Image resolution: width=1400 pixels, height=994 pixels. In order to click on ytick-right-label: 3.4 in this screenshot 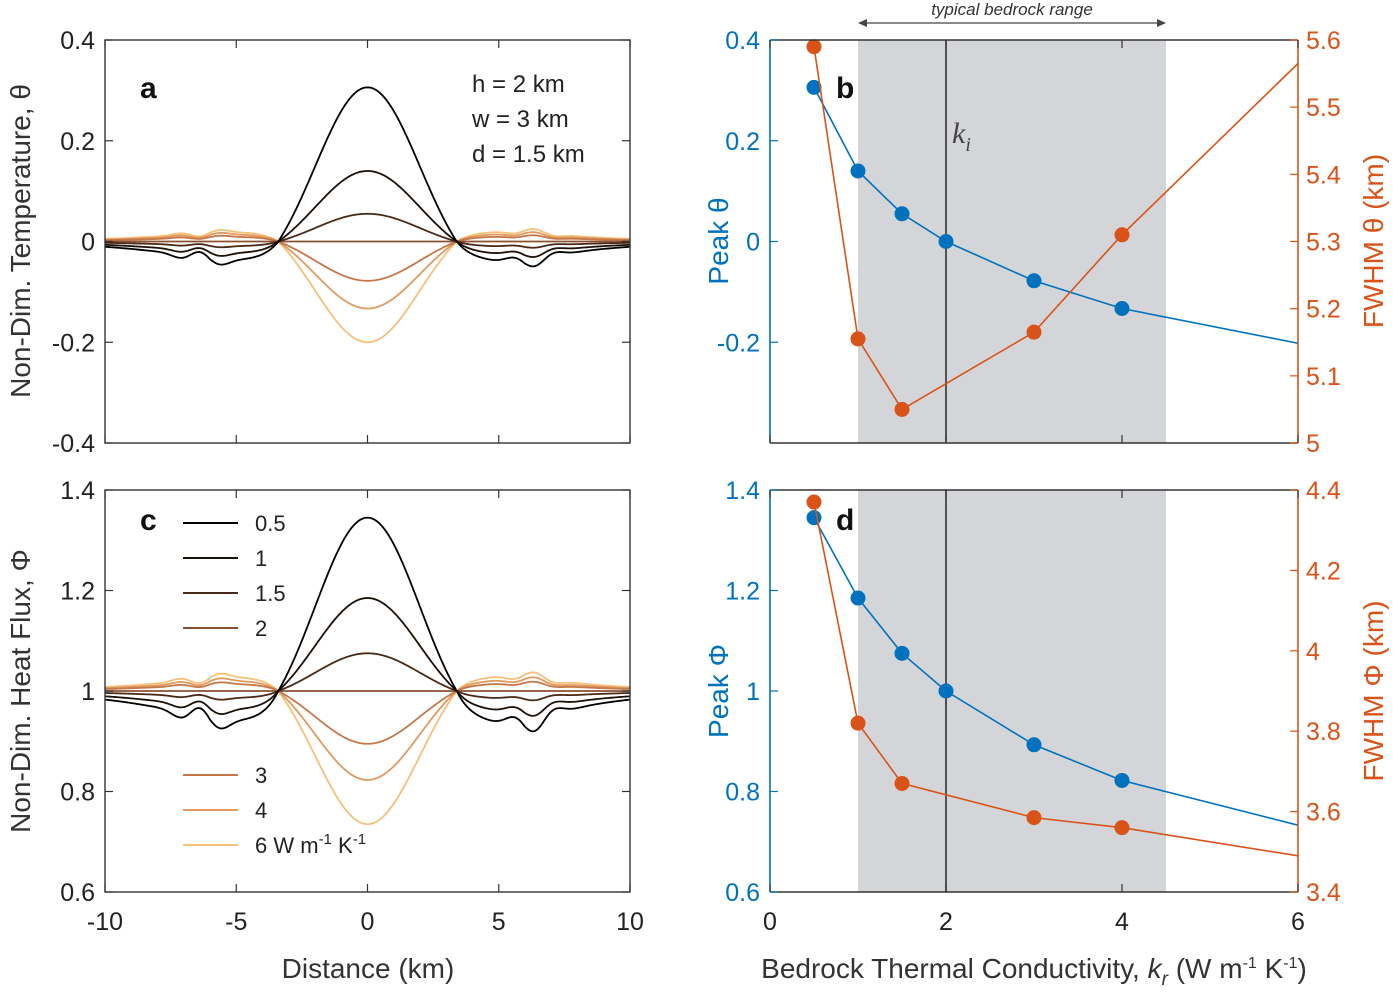, I will do `click(1323, 893)`.